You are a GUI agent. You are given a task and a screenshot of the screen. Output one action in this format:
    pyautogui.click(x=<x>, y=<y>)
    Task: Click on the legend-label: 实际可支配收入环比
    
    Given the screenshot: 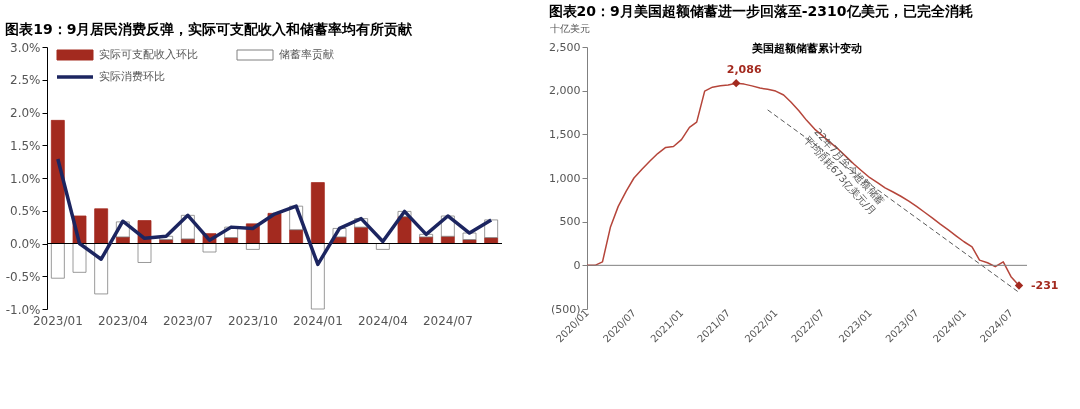 What is the action you would take?
    pyautogui.click(x=148, y=54)
    